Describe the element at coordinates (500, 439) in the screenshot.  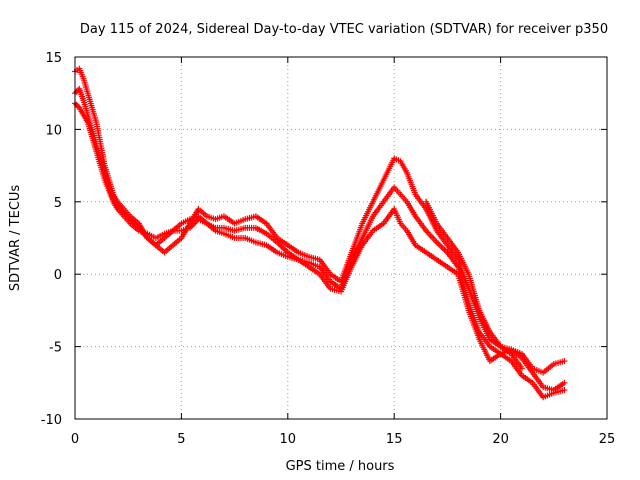
I see `x-tick-label: 20` at that location.